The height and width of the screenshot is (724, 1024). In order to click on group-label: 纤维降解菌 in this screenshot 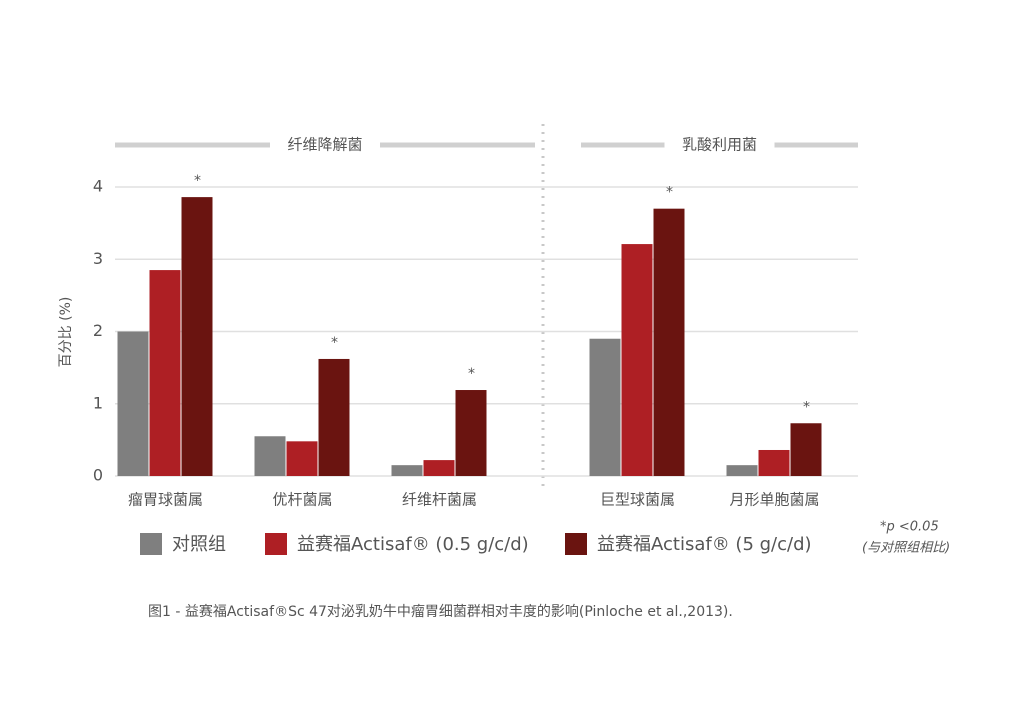, I will do `click(324, 145)`.